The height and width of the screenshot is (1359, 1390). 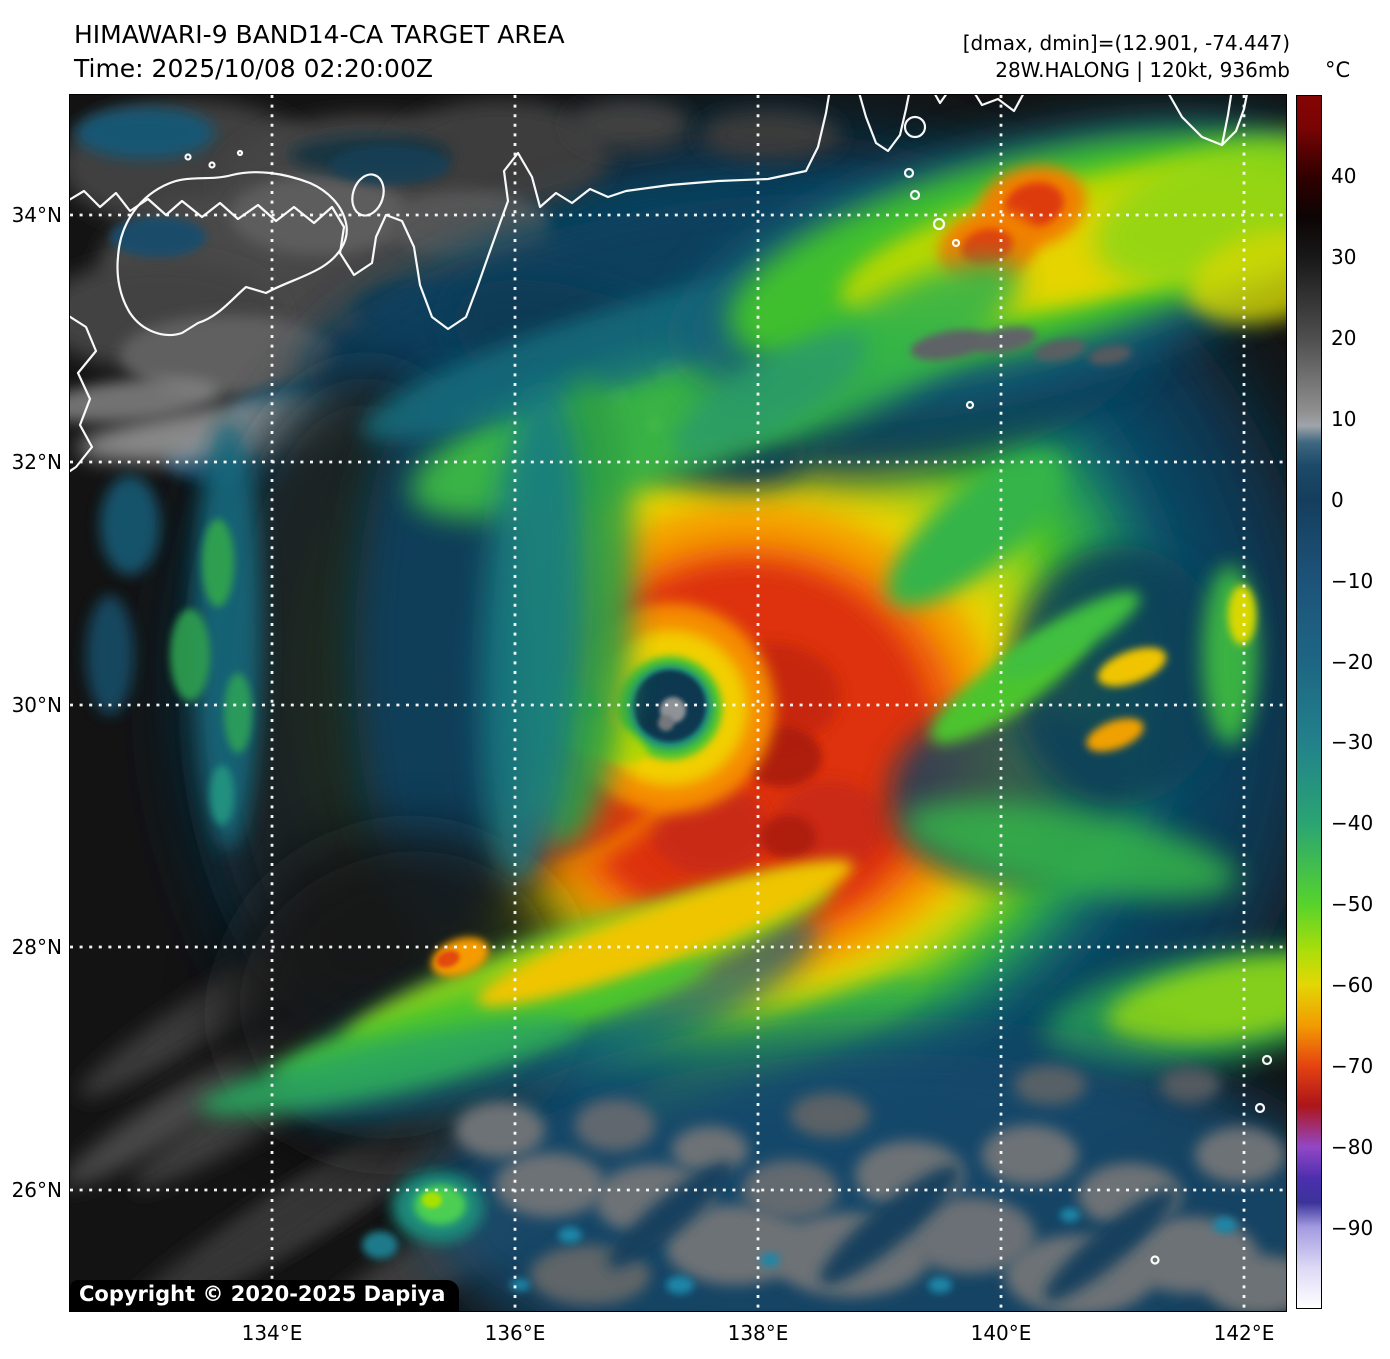 What do you see at coordinates (1344, 257) in the screenshot?
I see `cb-tick-30: 30` at bounding box center [1344, 257].